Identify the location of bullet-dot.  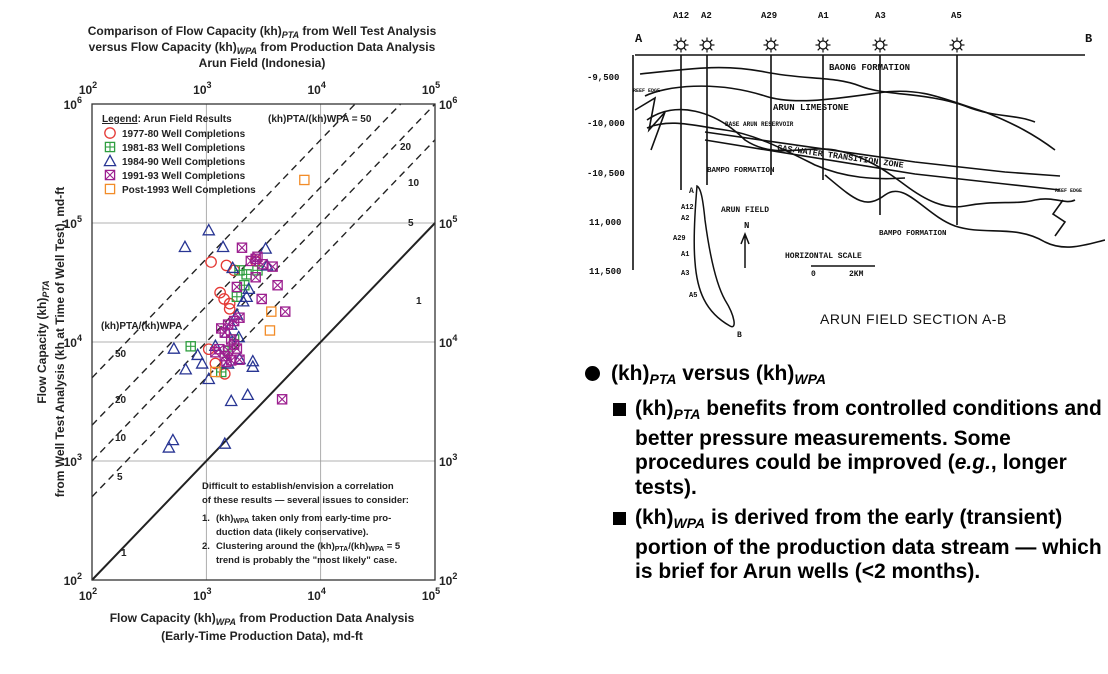
(592, 373).